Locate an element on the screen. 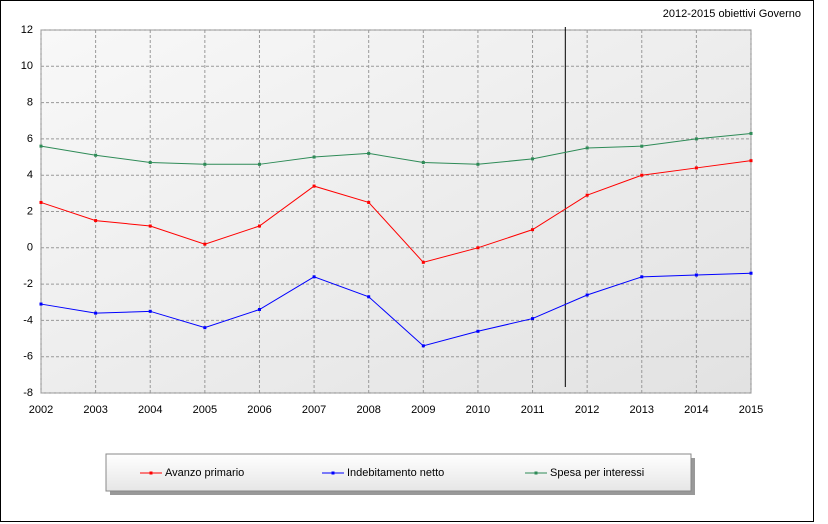  y-tick-label: 8 is located at coordinates (30, 103).